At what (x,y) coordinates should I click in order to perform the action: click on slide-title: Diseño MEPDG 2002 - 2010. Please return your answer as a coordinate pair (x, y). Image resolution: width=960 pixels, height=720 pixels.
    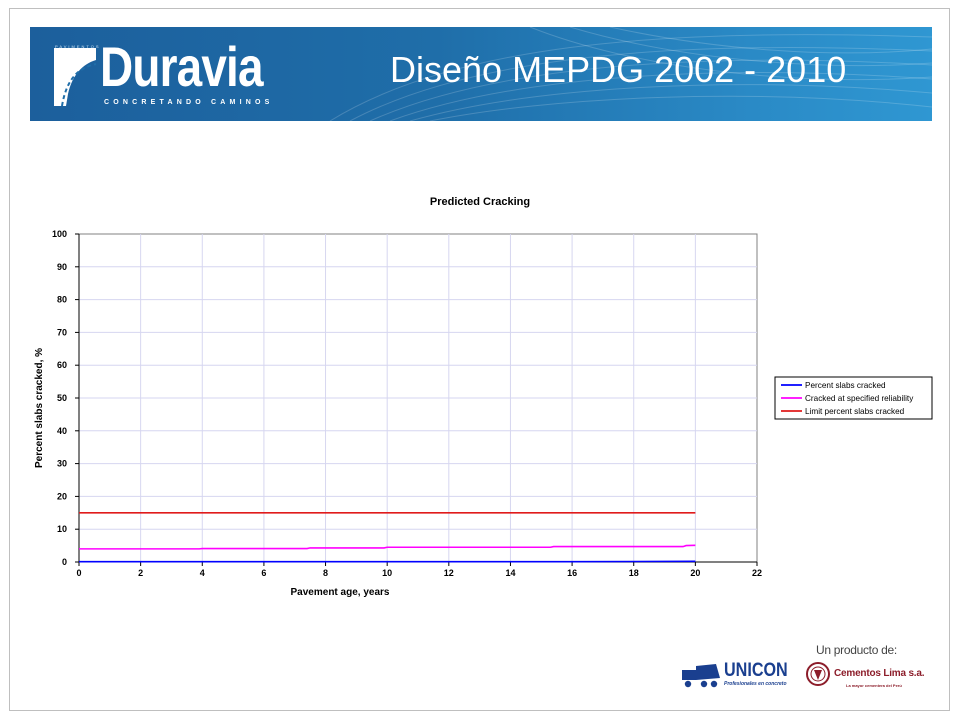
    Looking at the image, I should click on (618, 69).